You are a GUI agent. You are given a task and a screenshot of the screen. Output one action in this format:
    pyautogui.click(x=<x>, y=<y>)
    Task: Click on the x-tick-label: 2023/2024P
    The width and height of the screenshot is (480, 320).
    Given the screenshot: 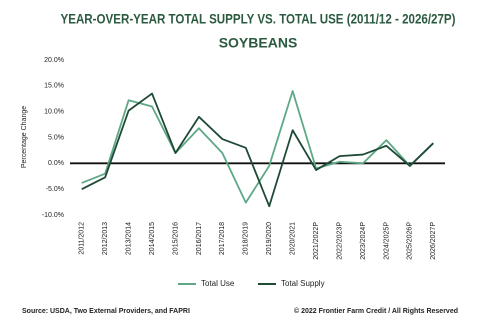 What is the action you would take?
    pyautogui.click(x=363, y=241)
    